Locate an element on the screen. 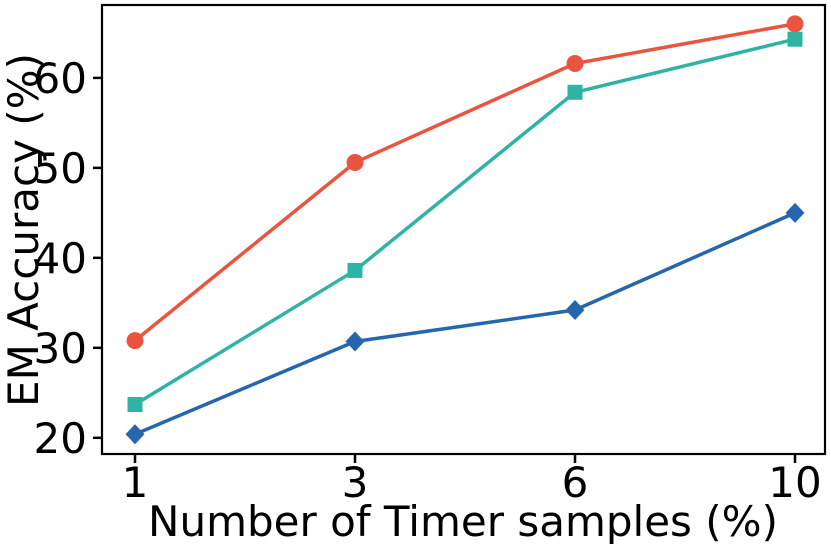  y-tick-label: 40 is located at coordinates (60, 258).